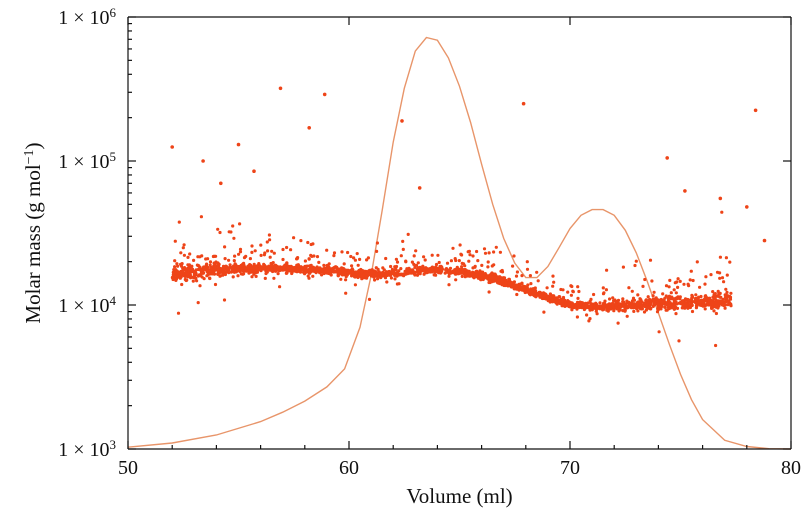 This screenshot has height=509, width=807. What do you see at coordinates (128, 468) in the screenshot?
I see `x-tick-label: 50` at bounding box center [128, 468].